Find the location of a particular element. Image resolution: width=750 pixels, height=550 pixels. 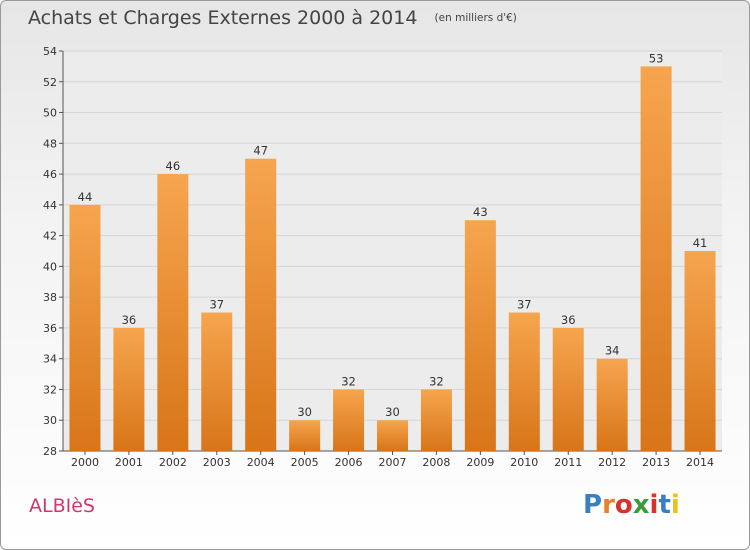

data-label: 53 is located at coordinates (656, 58).